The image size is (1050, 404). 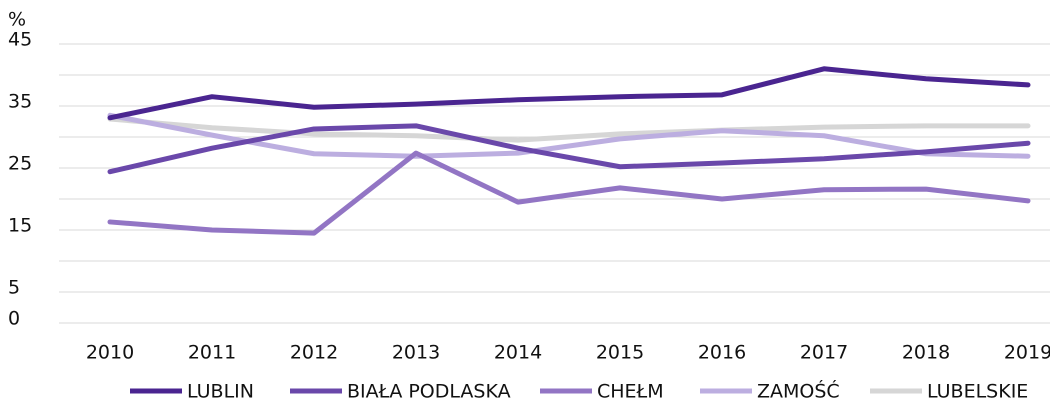 What do you see at coordinates (20, 164) in the screenshot?
I see `y-tick-label: 25` at bounding box center [20, 164].